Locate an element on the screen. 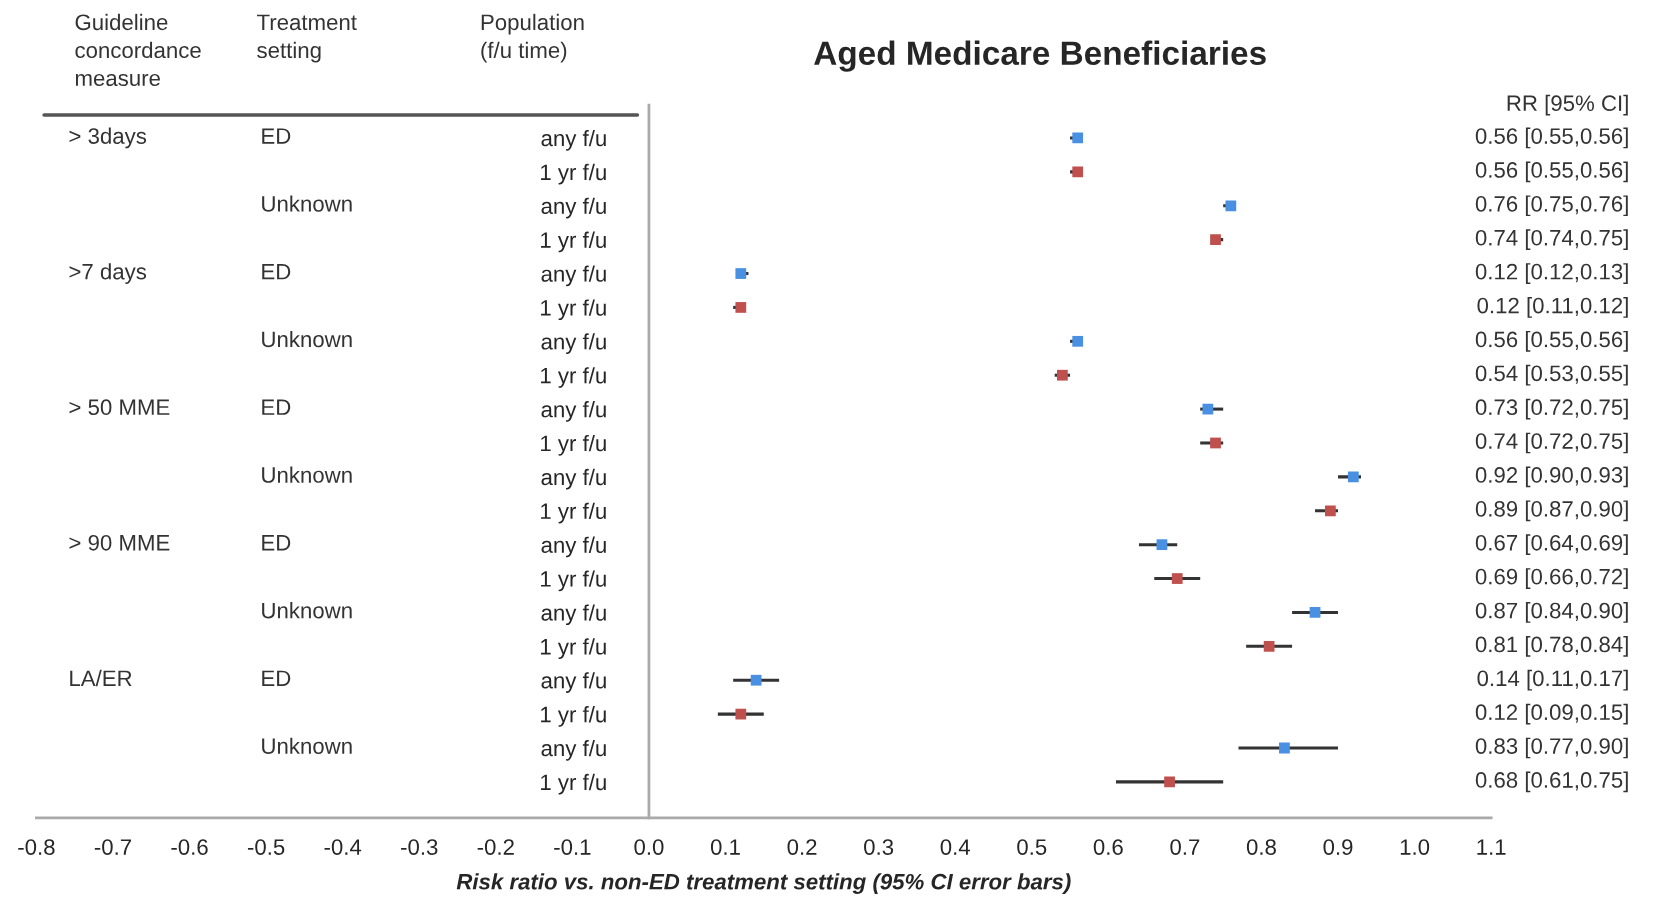 The image size is (1655, 922). x-tick-label: -0.5 is located at coordinates (266, 847).